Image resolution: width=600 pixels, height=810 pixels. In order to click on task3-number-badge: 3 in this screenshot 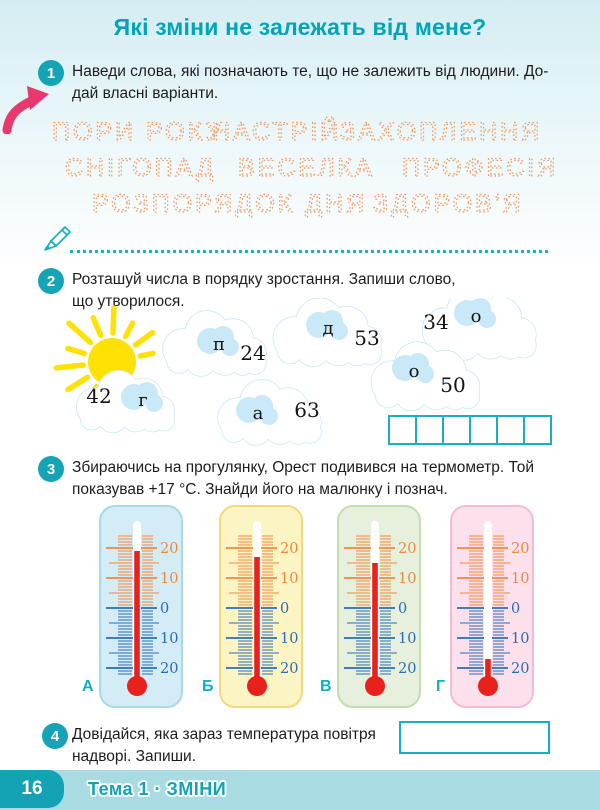, I will do `click(51, 469)`.